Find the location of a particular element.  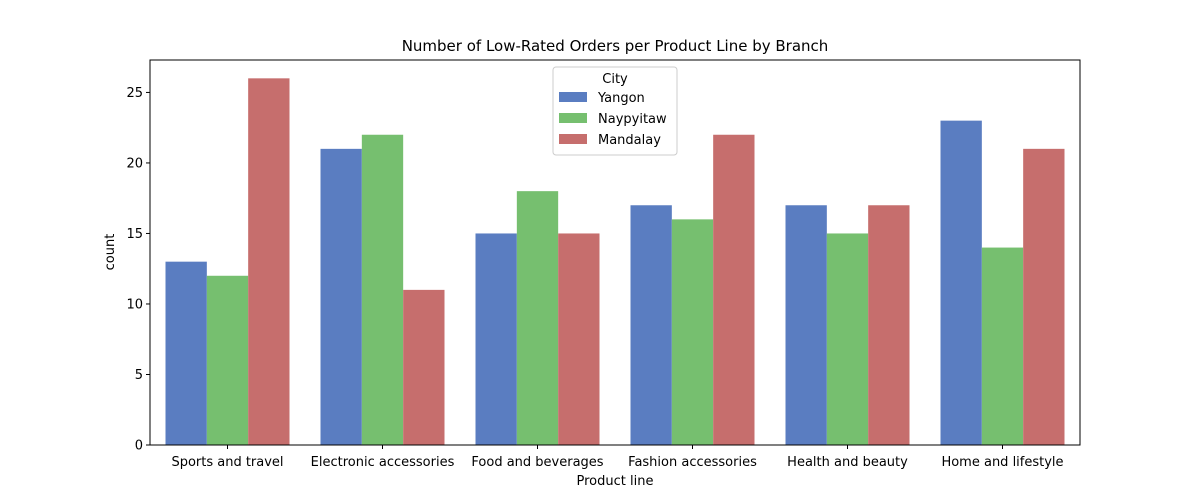

legend-label-mandalay: Mandalay is located at coordinates (629, 140).